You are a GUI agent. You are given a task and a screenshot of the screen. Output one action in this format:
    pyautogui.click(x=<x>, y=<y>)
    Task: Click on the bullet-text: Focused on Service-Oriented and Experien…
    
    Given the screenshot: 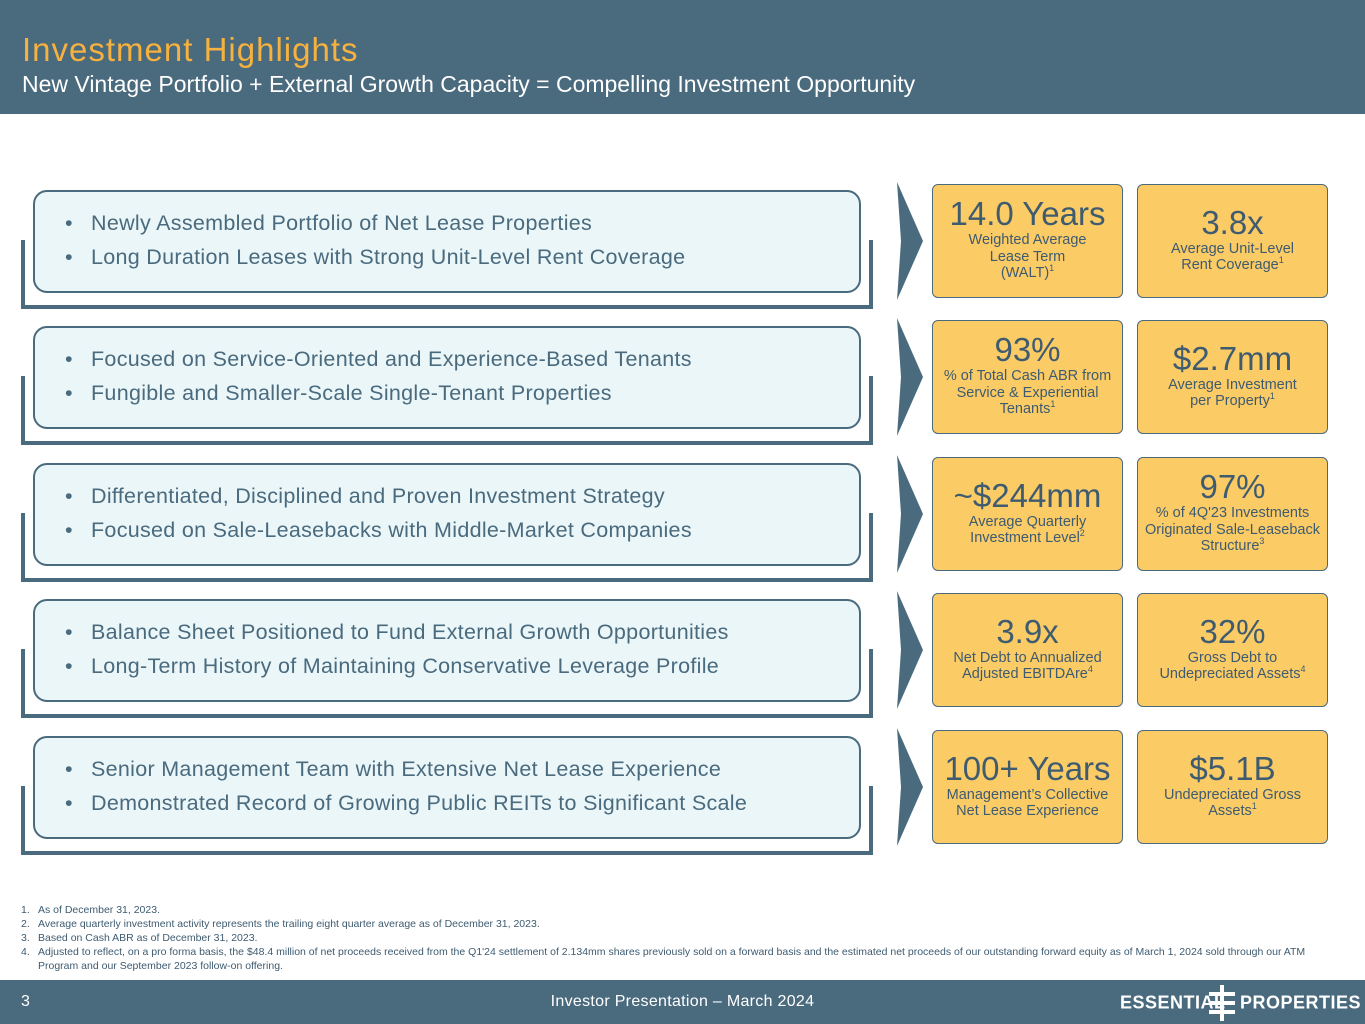 What is the action you would take?
    pyautogui.click(x=391, y=359)
    